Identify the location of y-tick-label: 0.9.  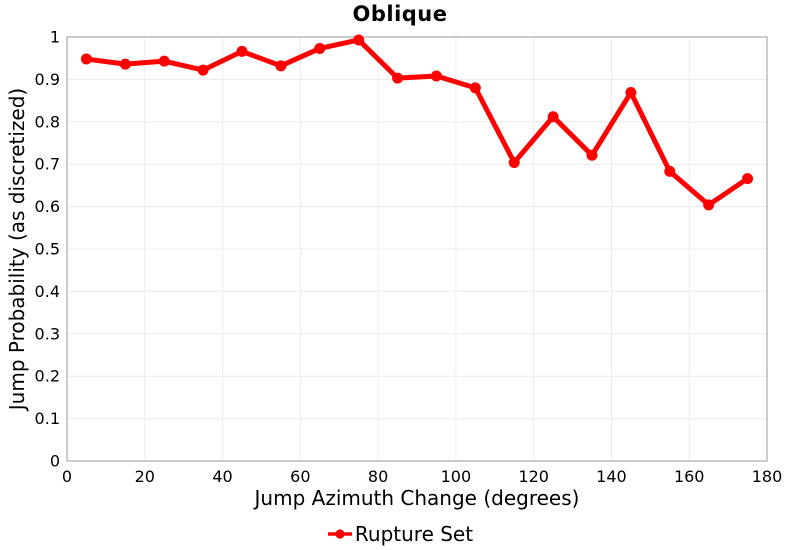
(47, 79).